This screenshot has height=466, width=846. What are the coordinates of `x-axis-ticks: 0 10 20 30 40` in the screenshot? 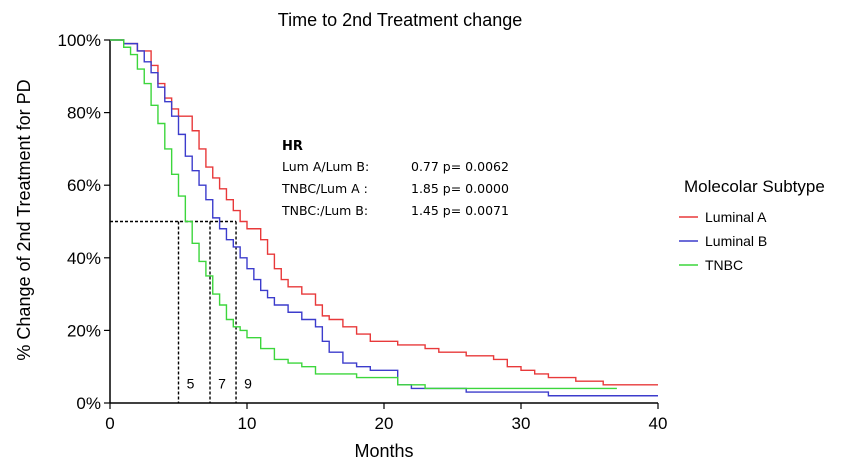 It's located at (386, 418).